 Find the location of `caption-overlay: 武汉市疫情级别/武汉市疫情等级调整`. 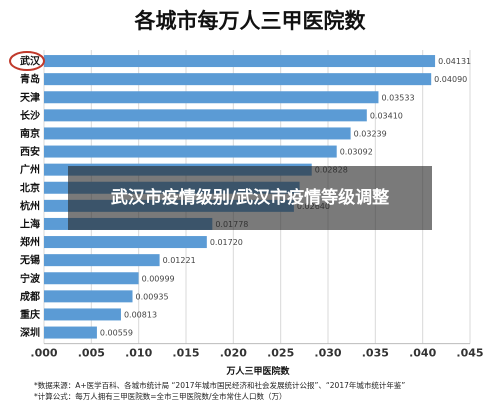

caption-overlay: 武汉市疫情级别/武汉市疫情等级调整 is located at coordinates (250, 198).